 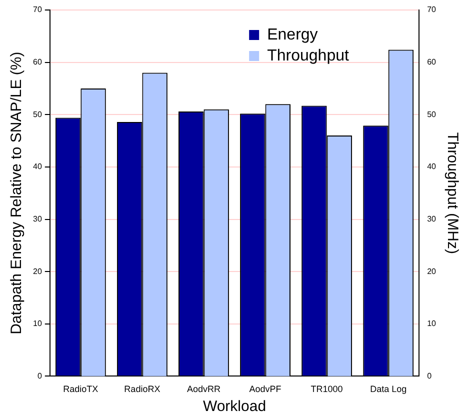 I want to click on y-tick-label: 30, so click(x=37, y=219).